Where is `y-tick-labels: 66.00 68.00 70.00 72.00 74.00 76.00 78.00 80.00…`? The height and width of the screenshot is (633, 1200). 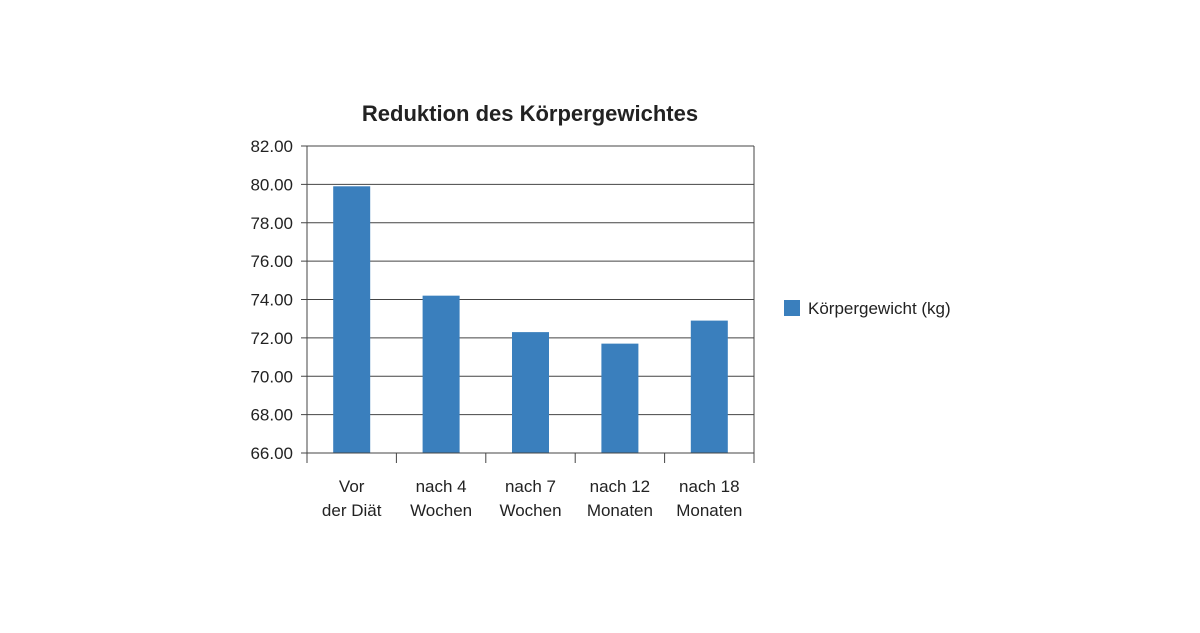 y-tick-labels: 66.00 68.00 70.00 72.00 74.00 76.00 78.00 80.00… is located at coordinates (271, 300).